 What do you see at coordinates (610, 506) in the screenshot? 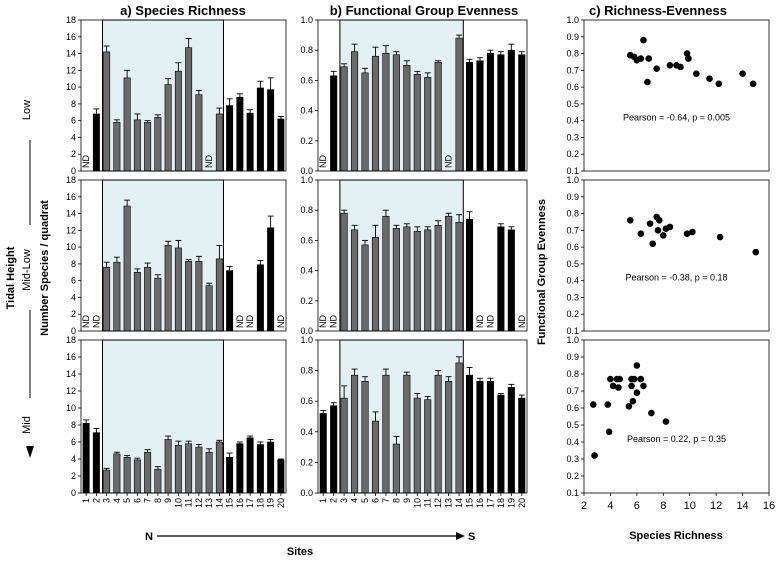
I see `x-tick-label-c: 4` at bounding box center [610, 506].